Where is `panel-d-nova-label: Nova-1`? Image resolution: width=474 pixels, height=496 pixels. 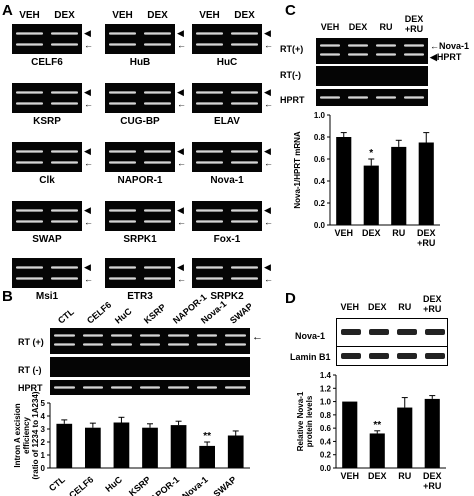 panel-d-nova-label: Nova-1 is located at coordinates (310, 336).